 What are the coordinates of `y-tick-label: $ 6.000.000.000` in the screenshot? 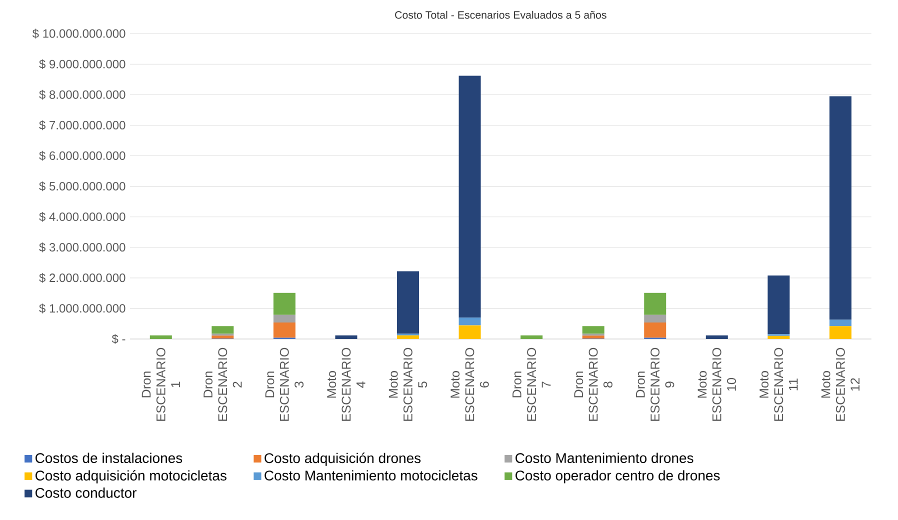 It's located at (82, 155).